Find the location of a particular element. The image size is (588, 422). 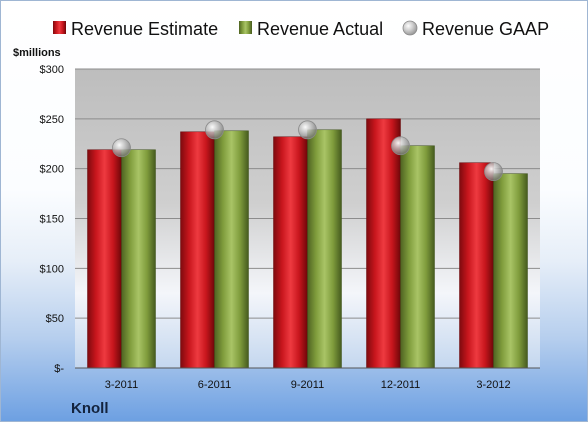

y-tick-label: $- is located at coordinates (59, 369).